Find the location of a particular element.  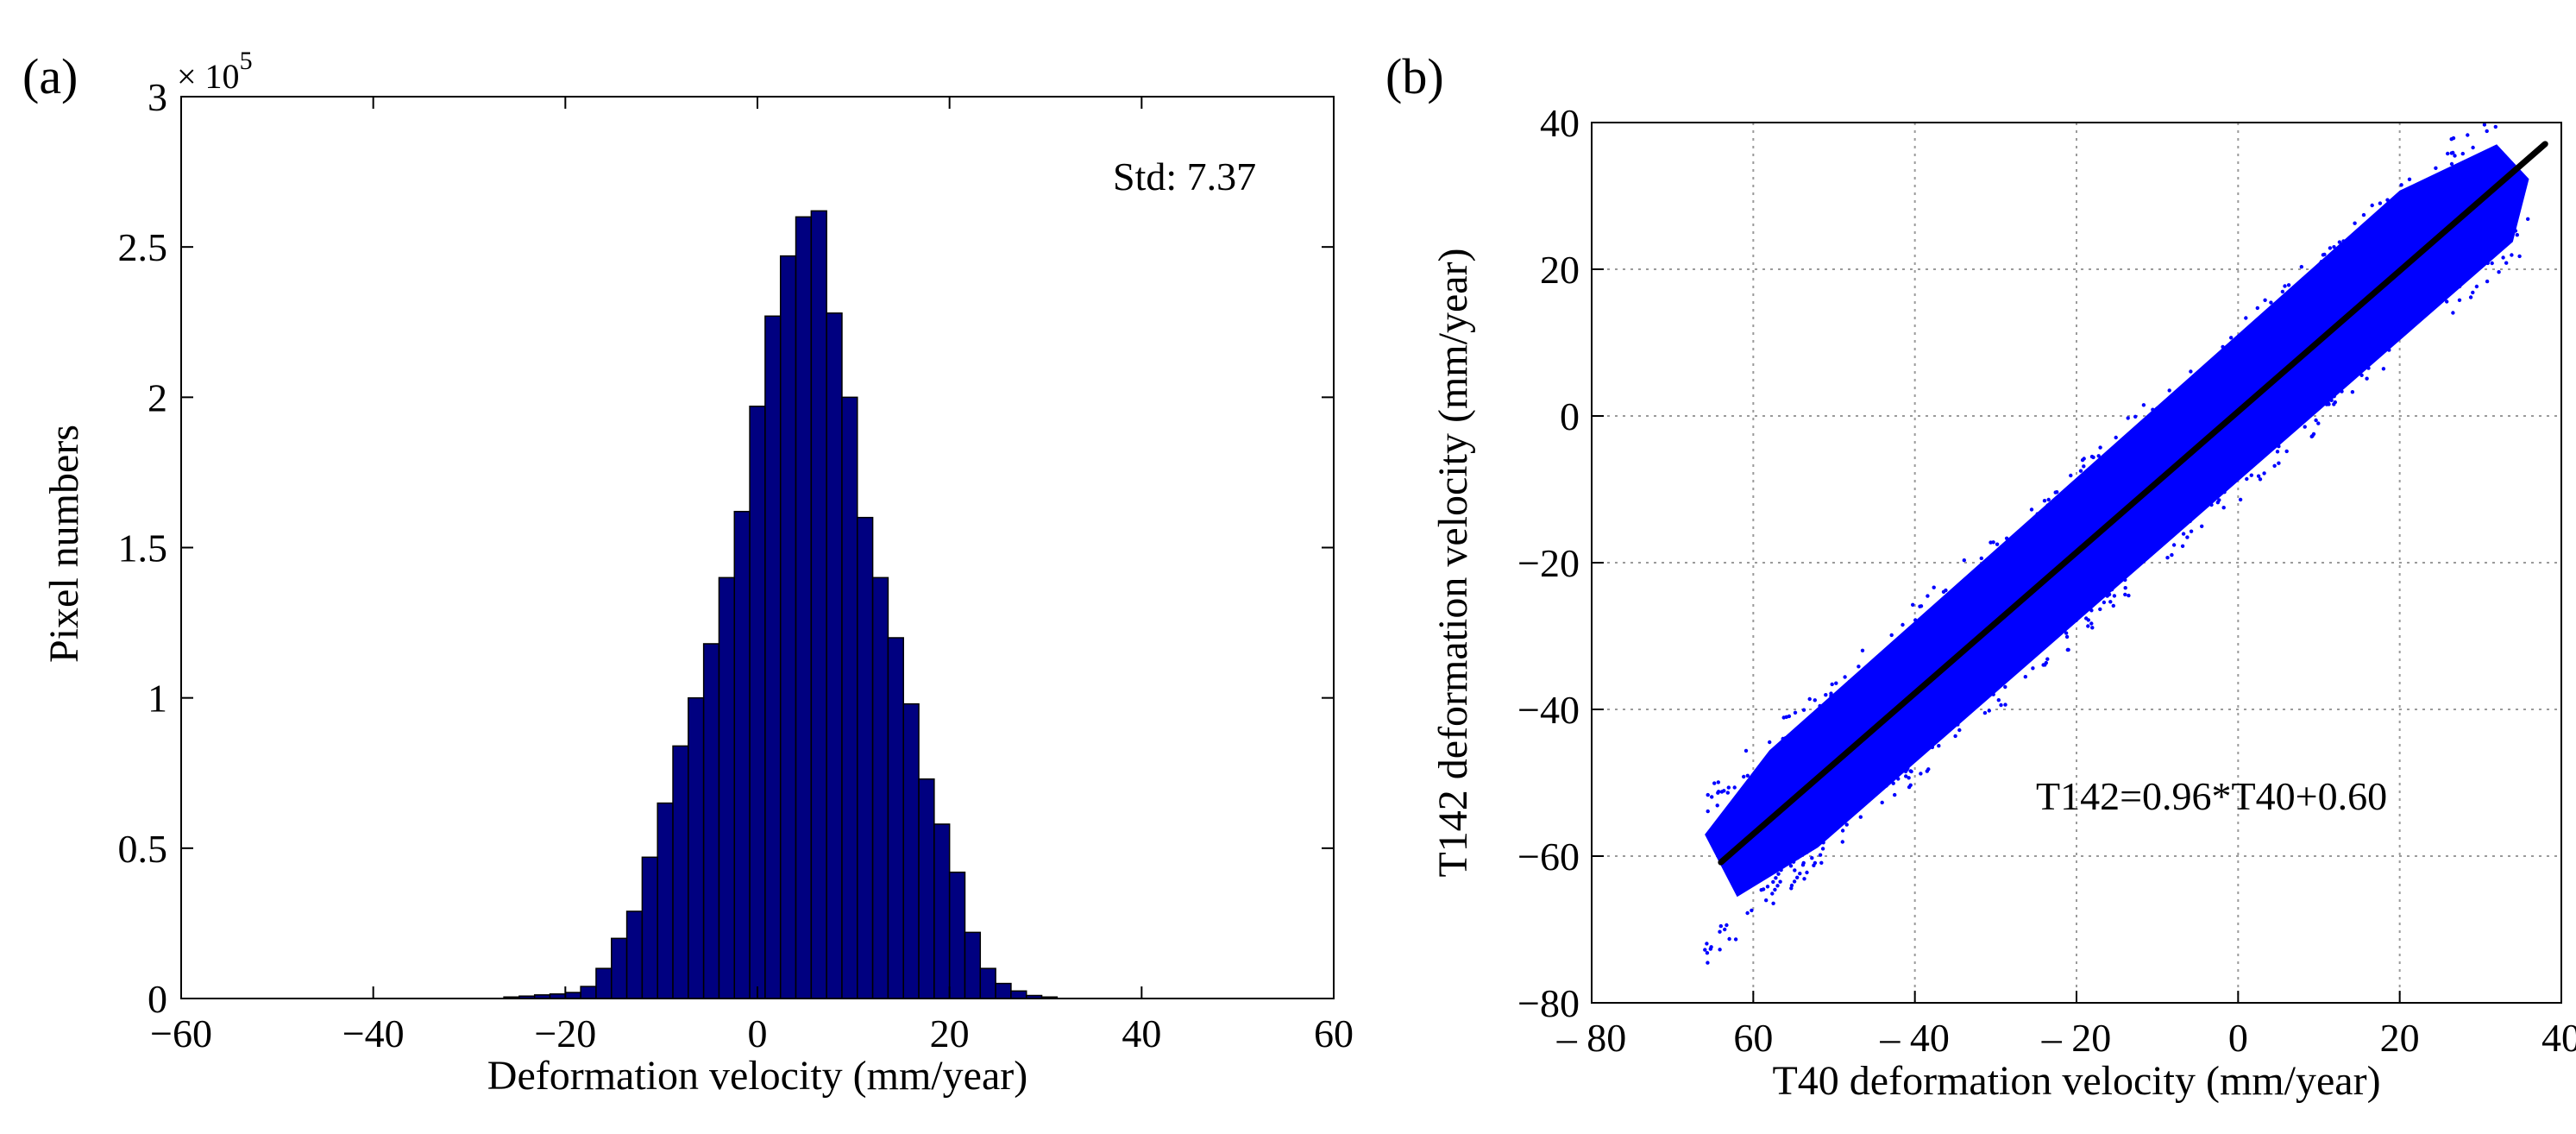

y-tick-label: 2 is located at coordinates (157, 397).